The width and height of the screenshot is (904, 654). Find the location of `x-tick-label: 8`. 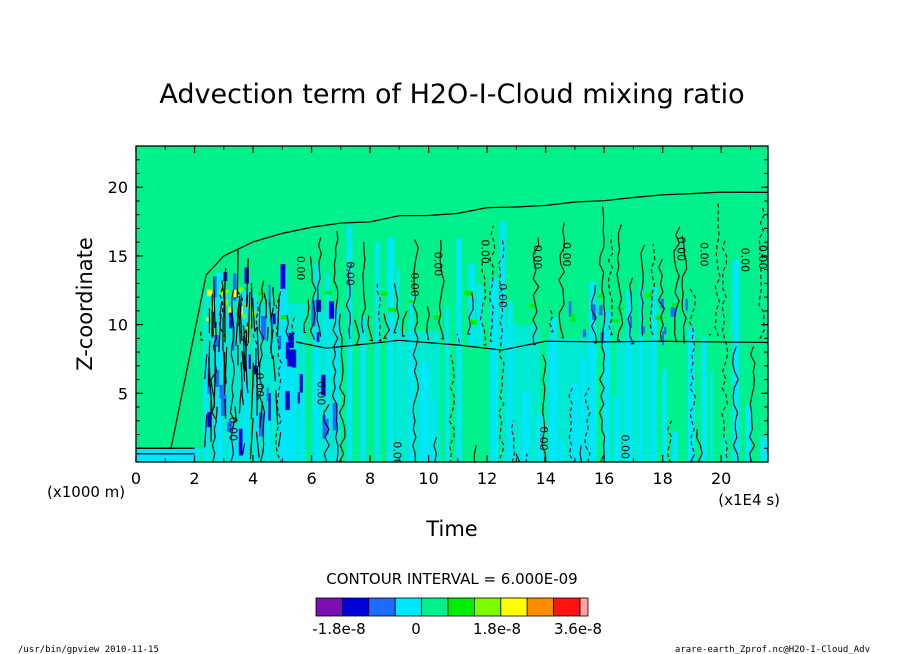

x-tick-label: 8 is located at coordinates (370, 478).